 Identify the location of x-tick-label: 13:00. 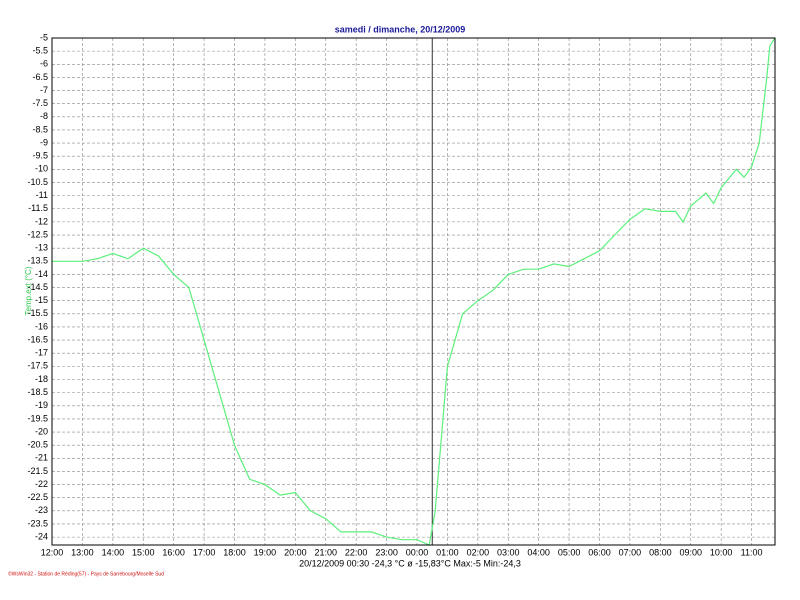
(82, 552).